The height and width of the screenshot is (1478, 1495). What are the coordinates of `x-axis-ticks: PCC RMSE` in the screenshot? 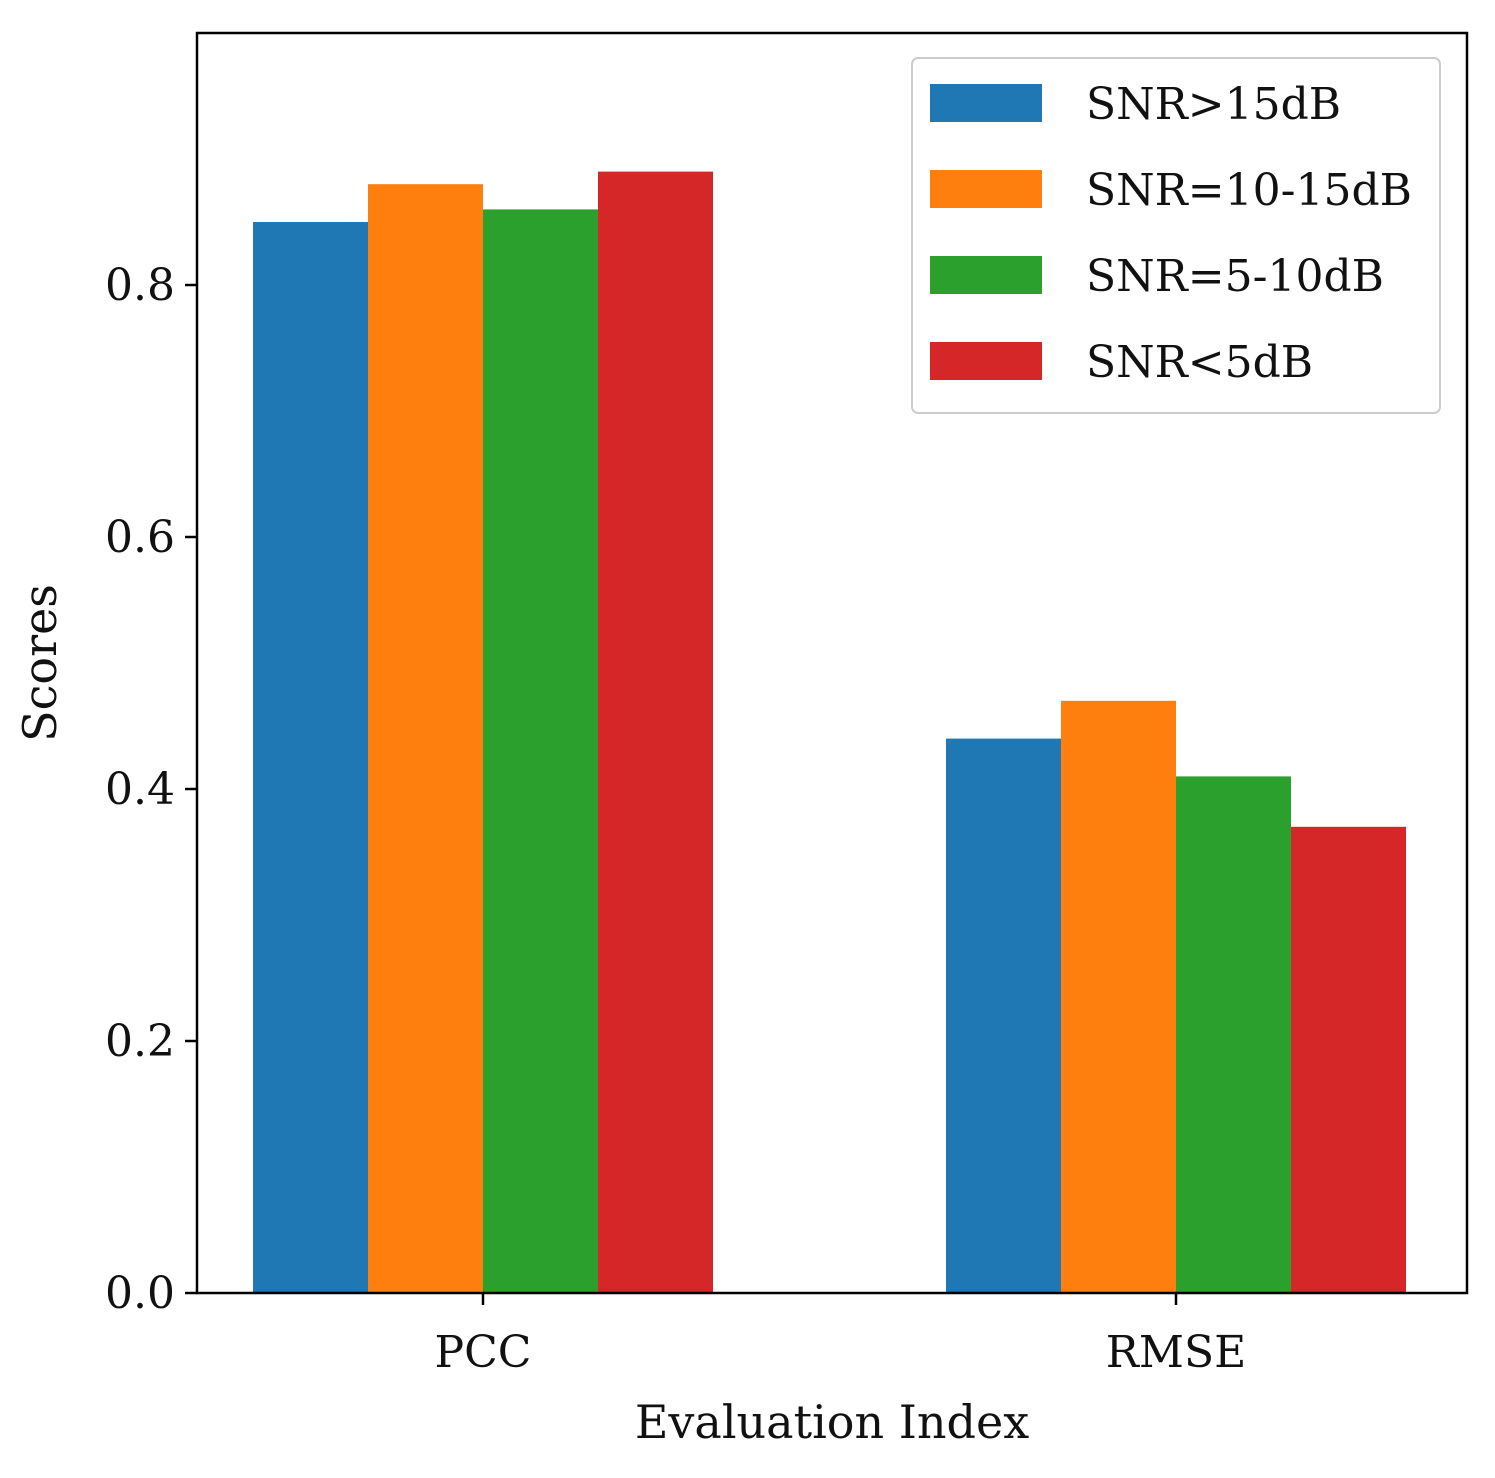 It's located at (840, 1335).